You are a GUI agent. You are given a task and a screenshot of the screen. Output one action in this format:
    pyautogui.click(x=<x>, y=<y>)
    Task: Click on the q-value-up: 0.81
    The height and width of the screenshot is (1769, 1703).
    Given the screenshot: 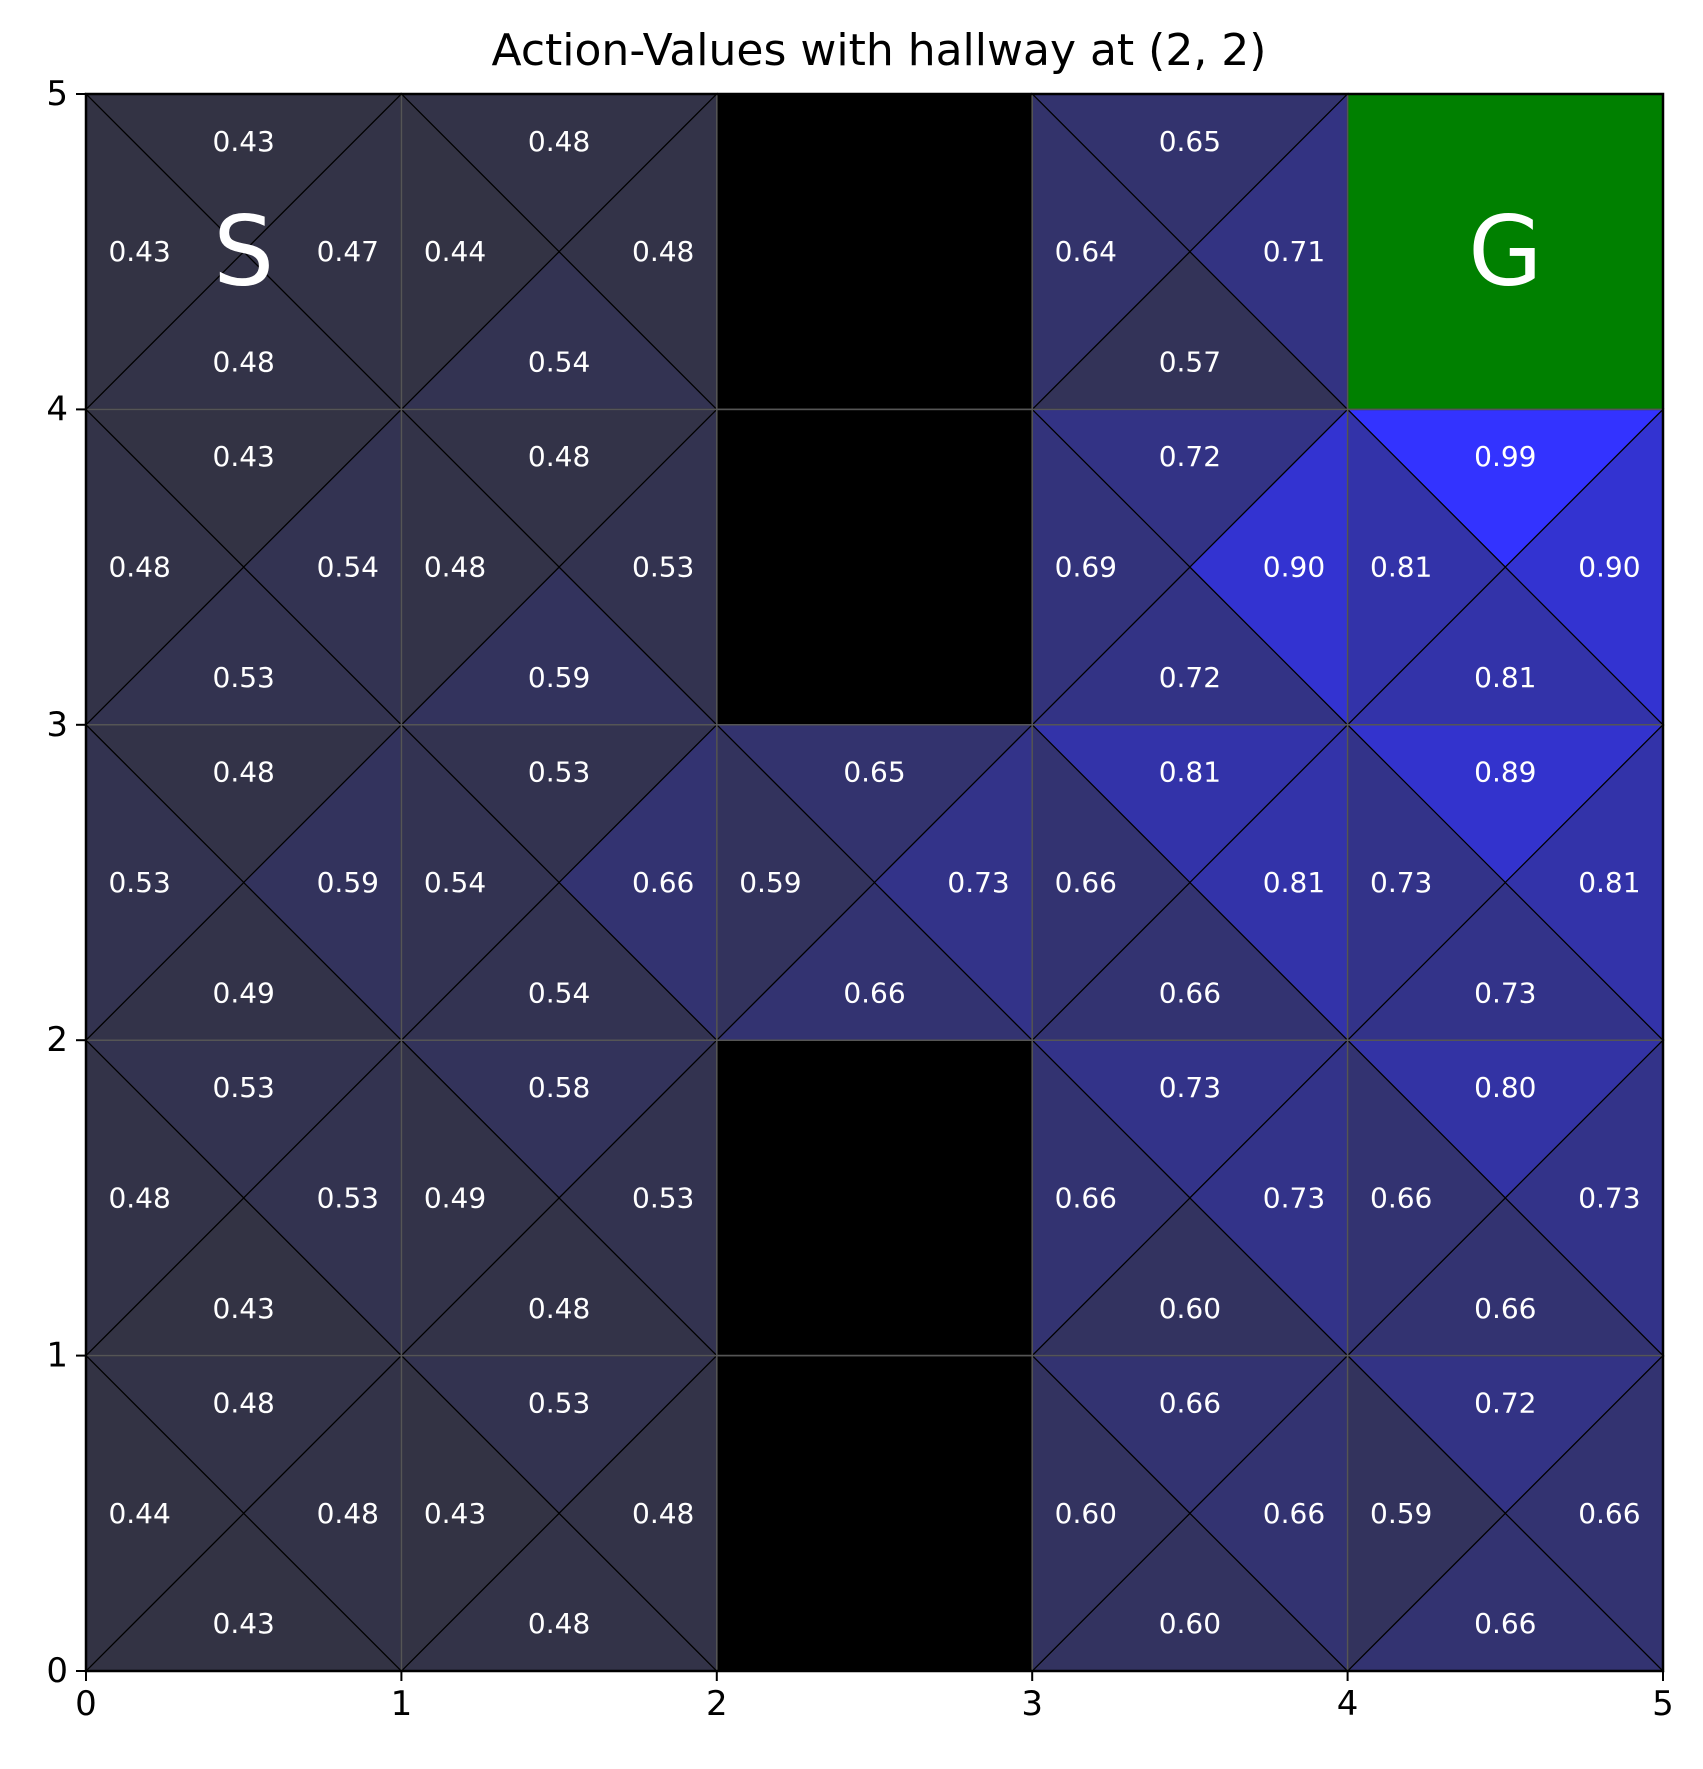 What is the action you would take?
    pyautogui.click(x=1190, y=772)
    